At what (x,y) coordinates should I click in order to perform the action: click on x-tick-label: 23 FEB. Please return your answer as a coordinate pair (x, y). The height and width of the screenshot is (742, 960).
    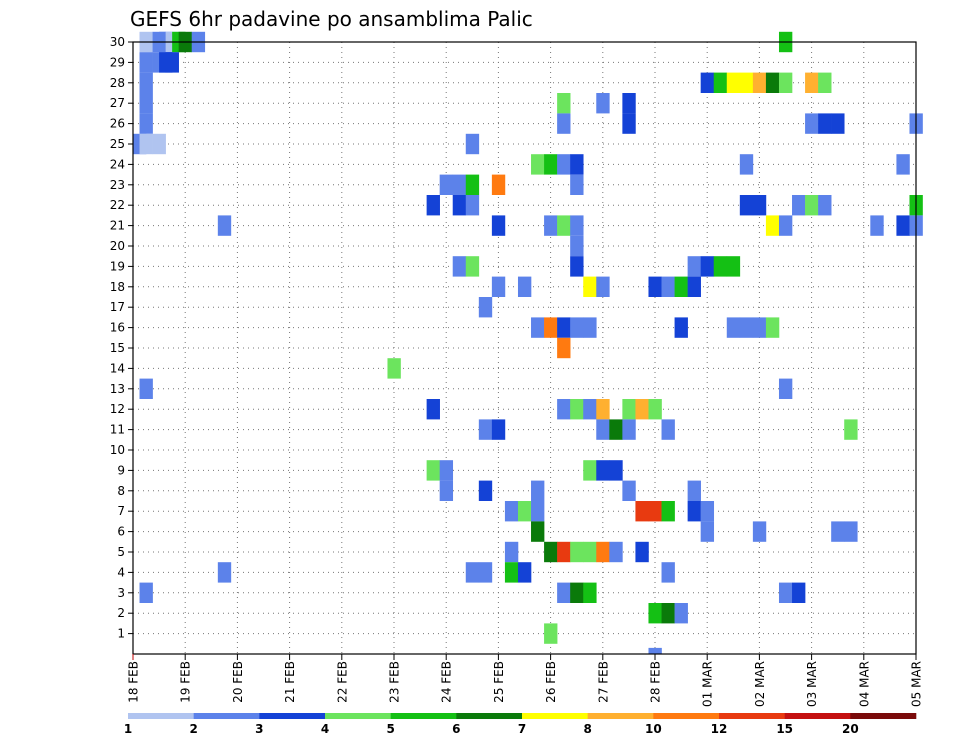
    Looking at the image, I should click on (395, 682).